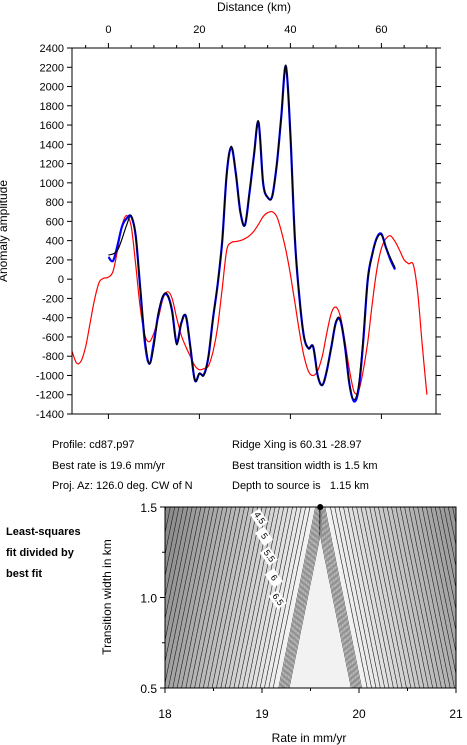 The height and width of the screenshot is (745, 467). I want to click on y-tick-label: 2400, so click(52, 49).